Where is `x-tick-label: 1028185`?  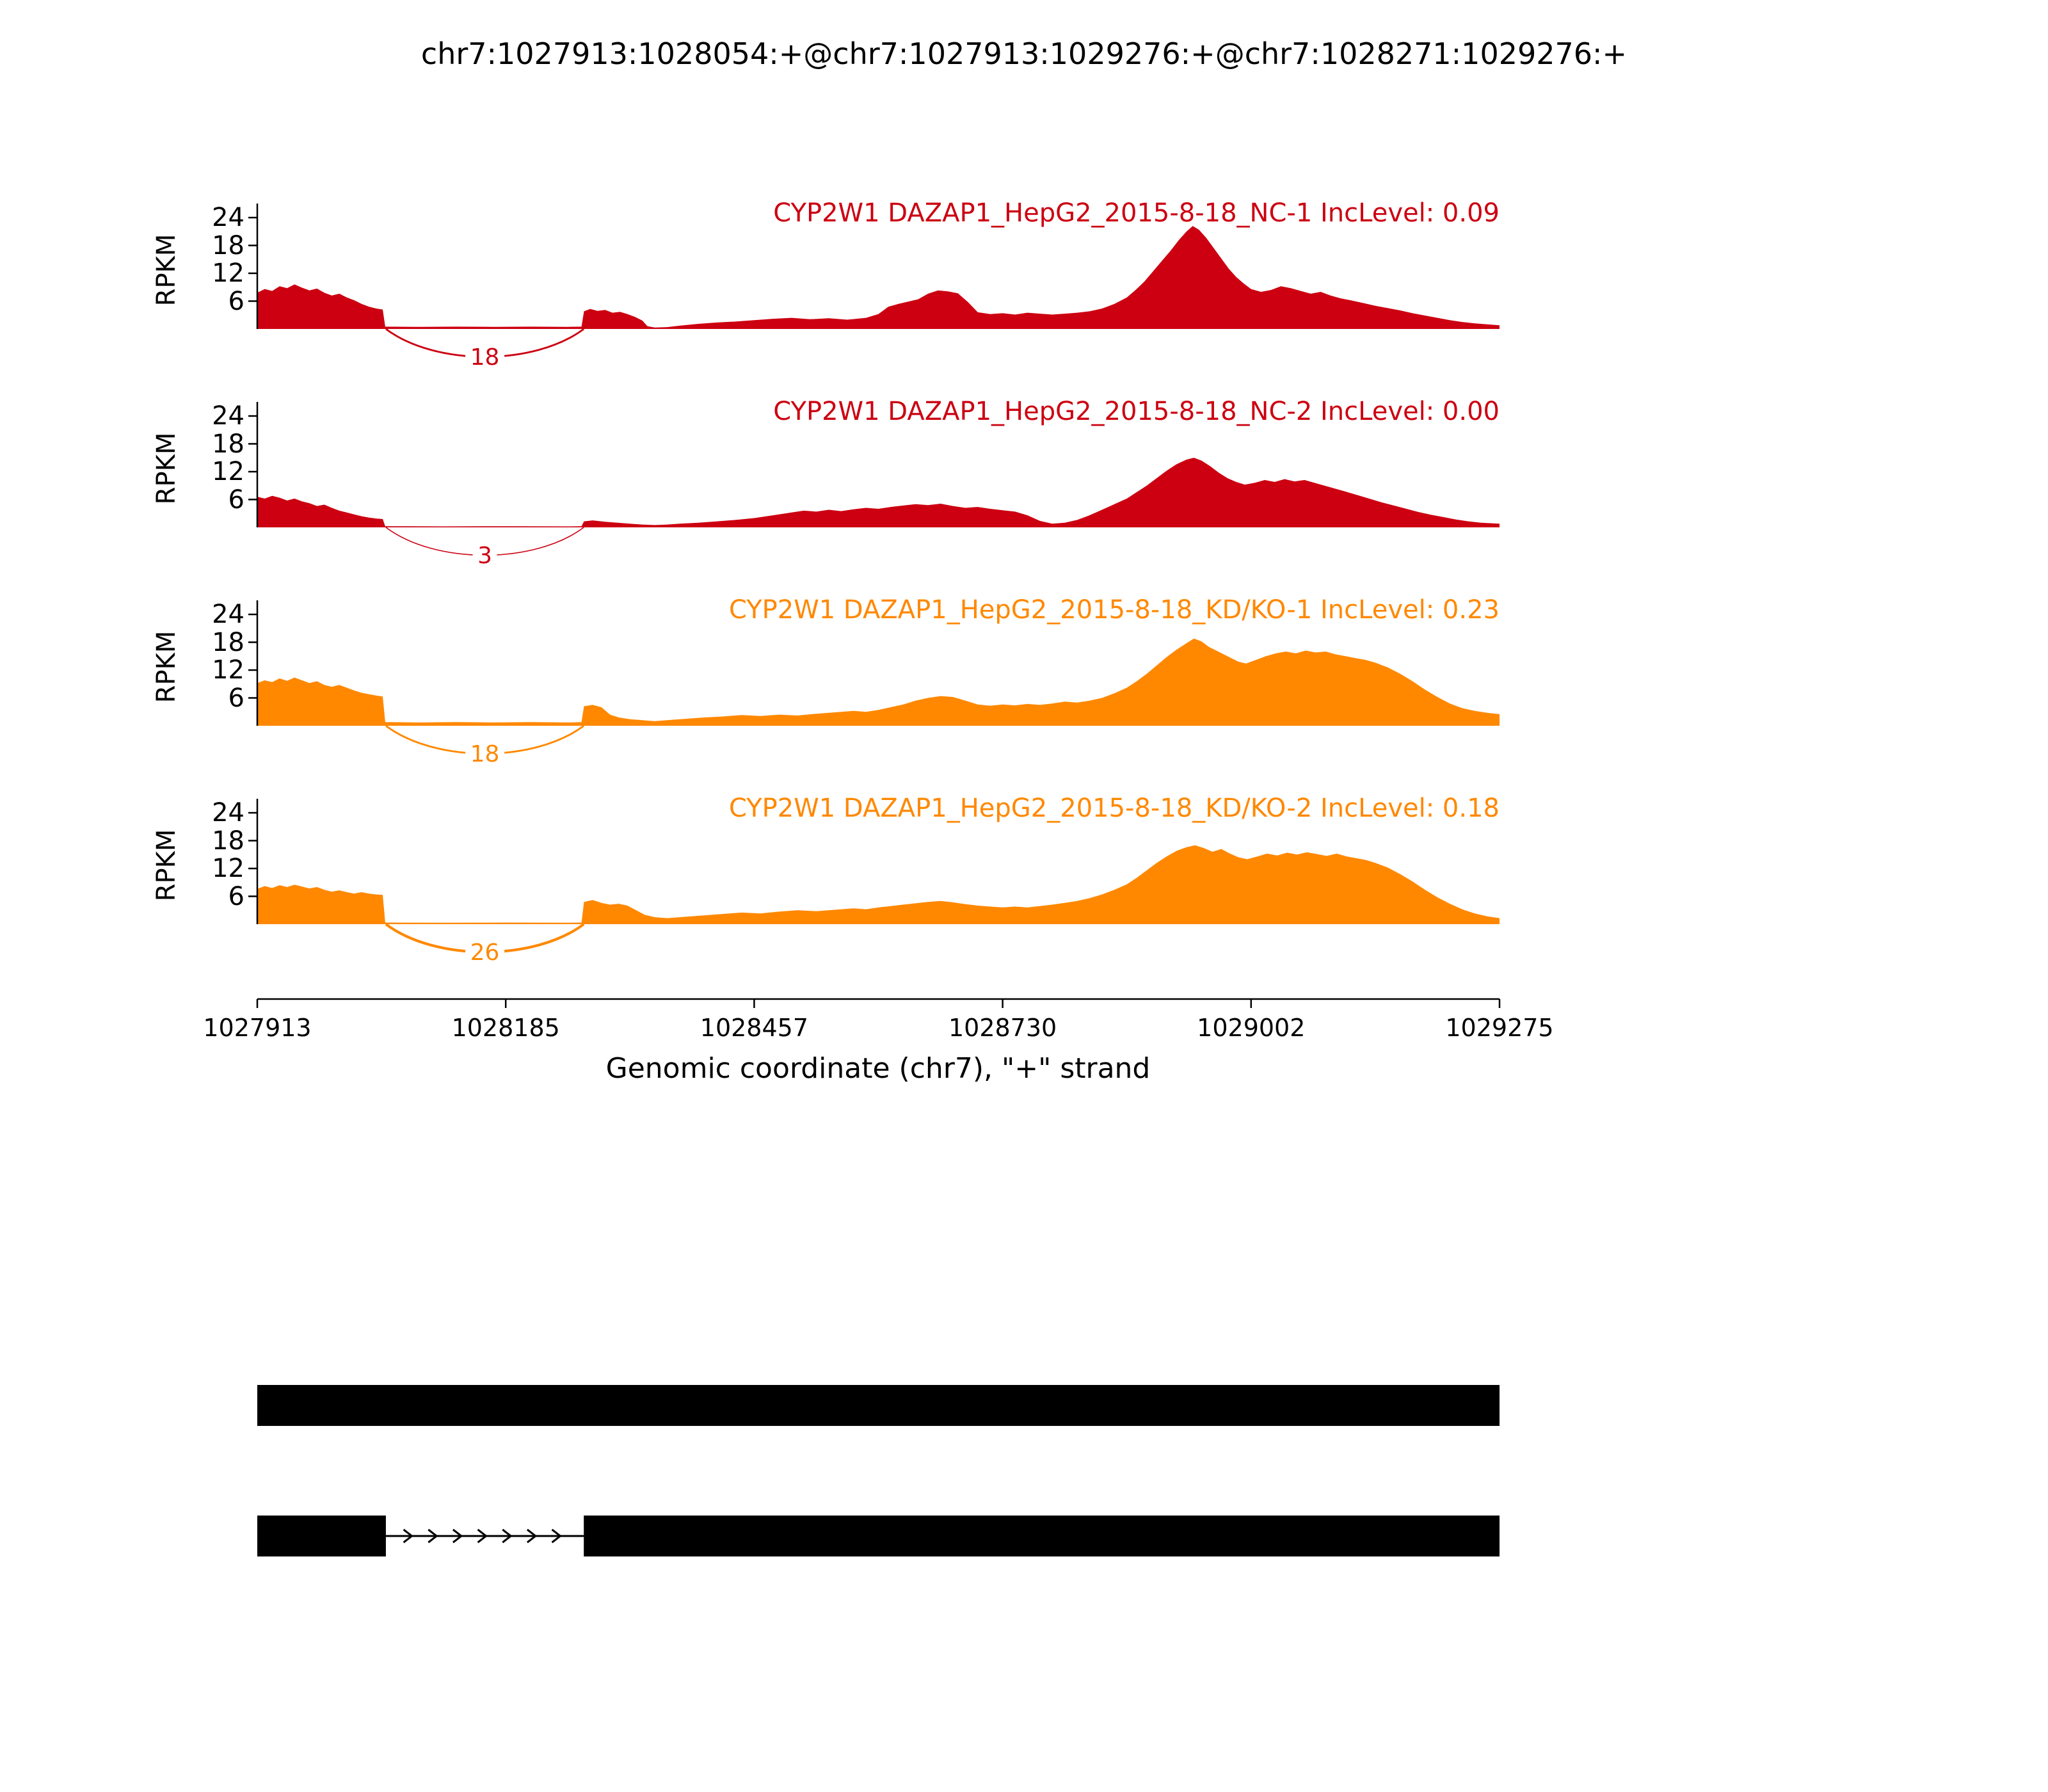
x-tick-label: 1028185 is located at coordinates (505, 1028).